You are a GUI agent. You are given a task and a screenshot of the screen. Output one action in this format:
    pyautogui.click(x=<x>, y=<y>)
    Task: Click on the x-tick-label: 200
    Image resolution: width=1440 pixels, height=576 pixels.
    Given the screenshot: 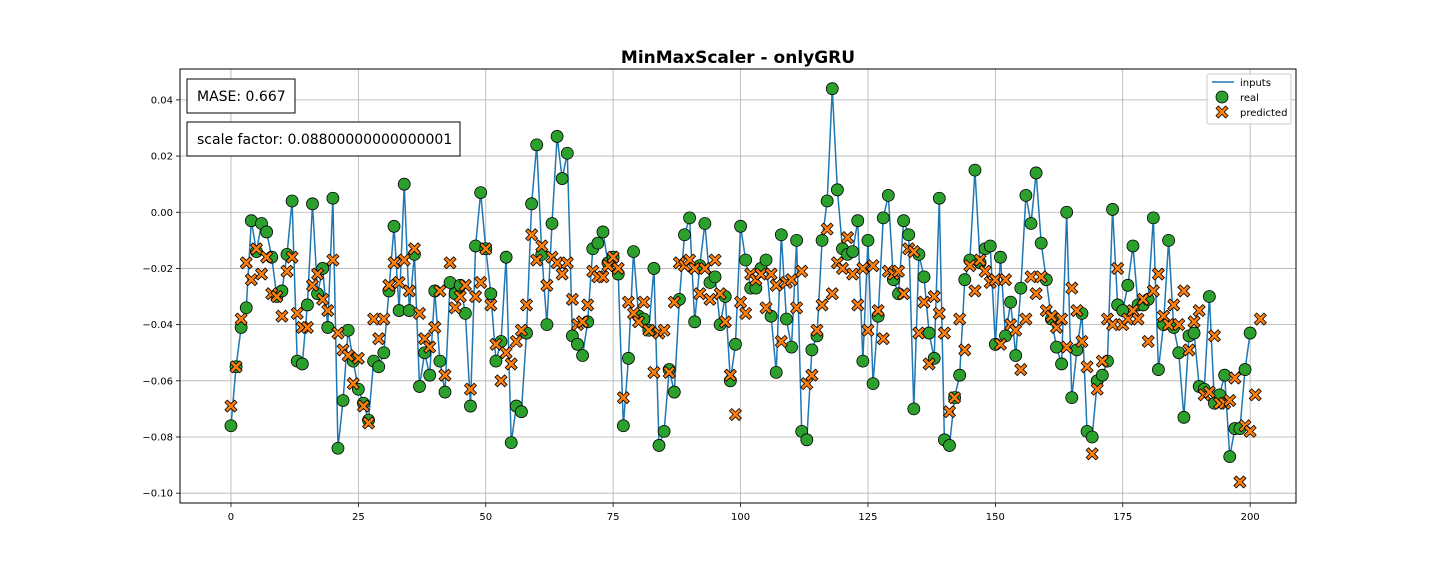 What is the action you would take?
    pyautogui.click(x=1250, y=517)
    